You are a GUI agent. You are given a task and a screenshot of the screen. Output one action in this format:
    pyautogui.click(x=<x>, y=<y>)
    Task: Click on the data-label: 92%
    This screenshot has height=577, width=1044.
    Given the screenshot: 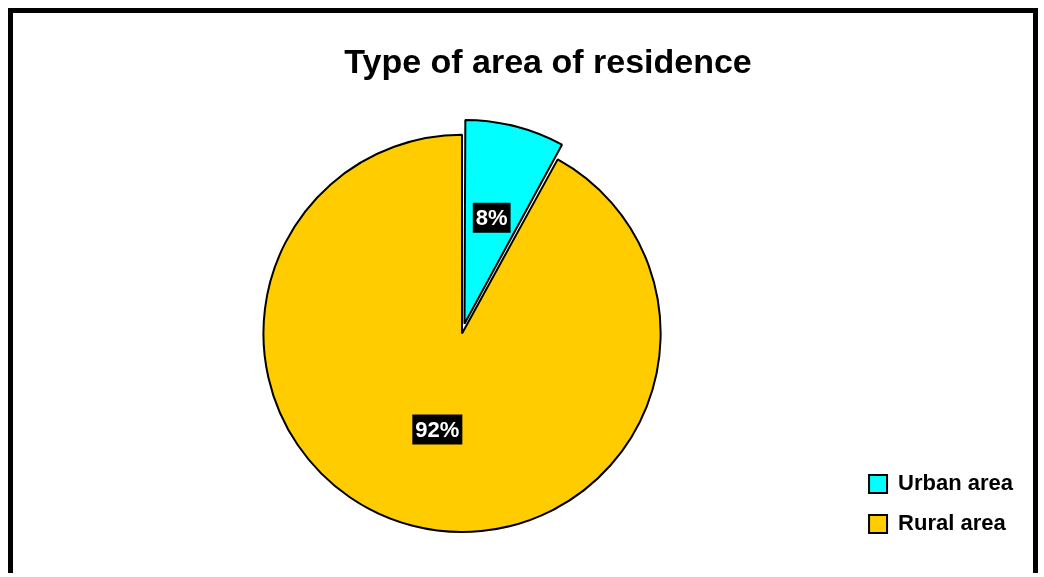 What is the action you would take?
    pyautogui.click(x=437, y=429)
    